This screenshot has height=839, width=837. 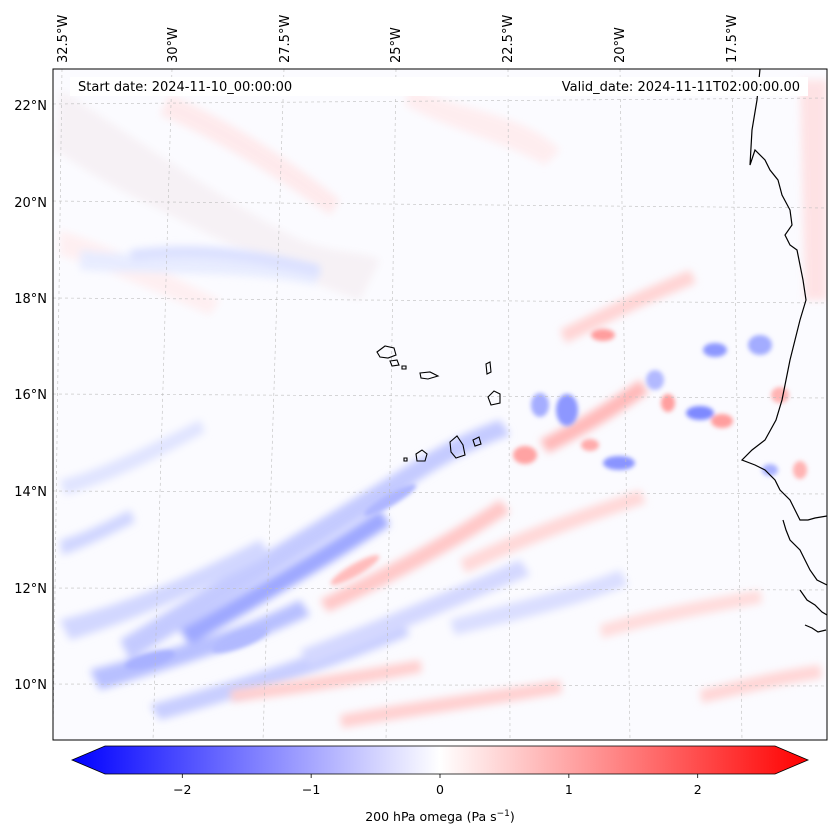 I want to click on colorbar: −2 −1 0 1 2 200 hPa omega (Pa s−1), so click(x=440, y=784).